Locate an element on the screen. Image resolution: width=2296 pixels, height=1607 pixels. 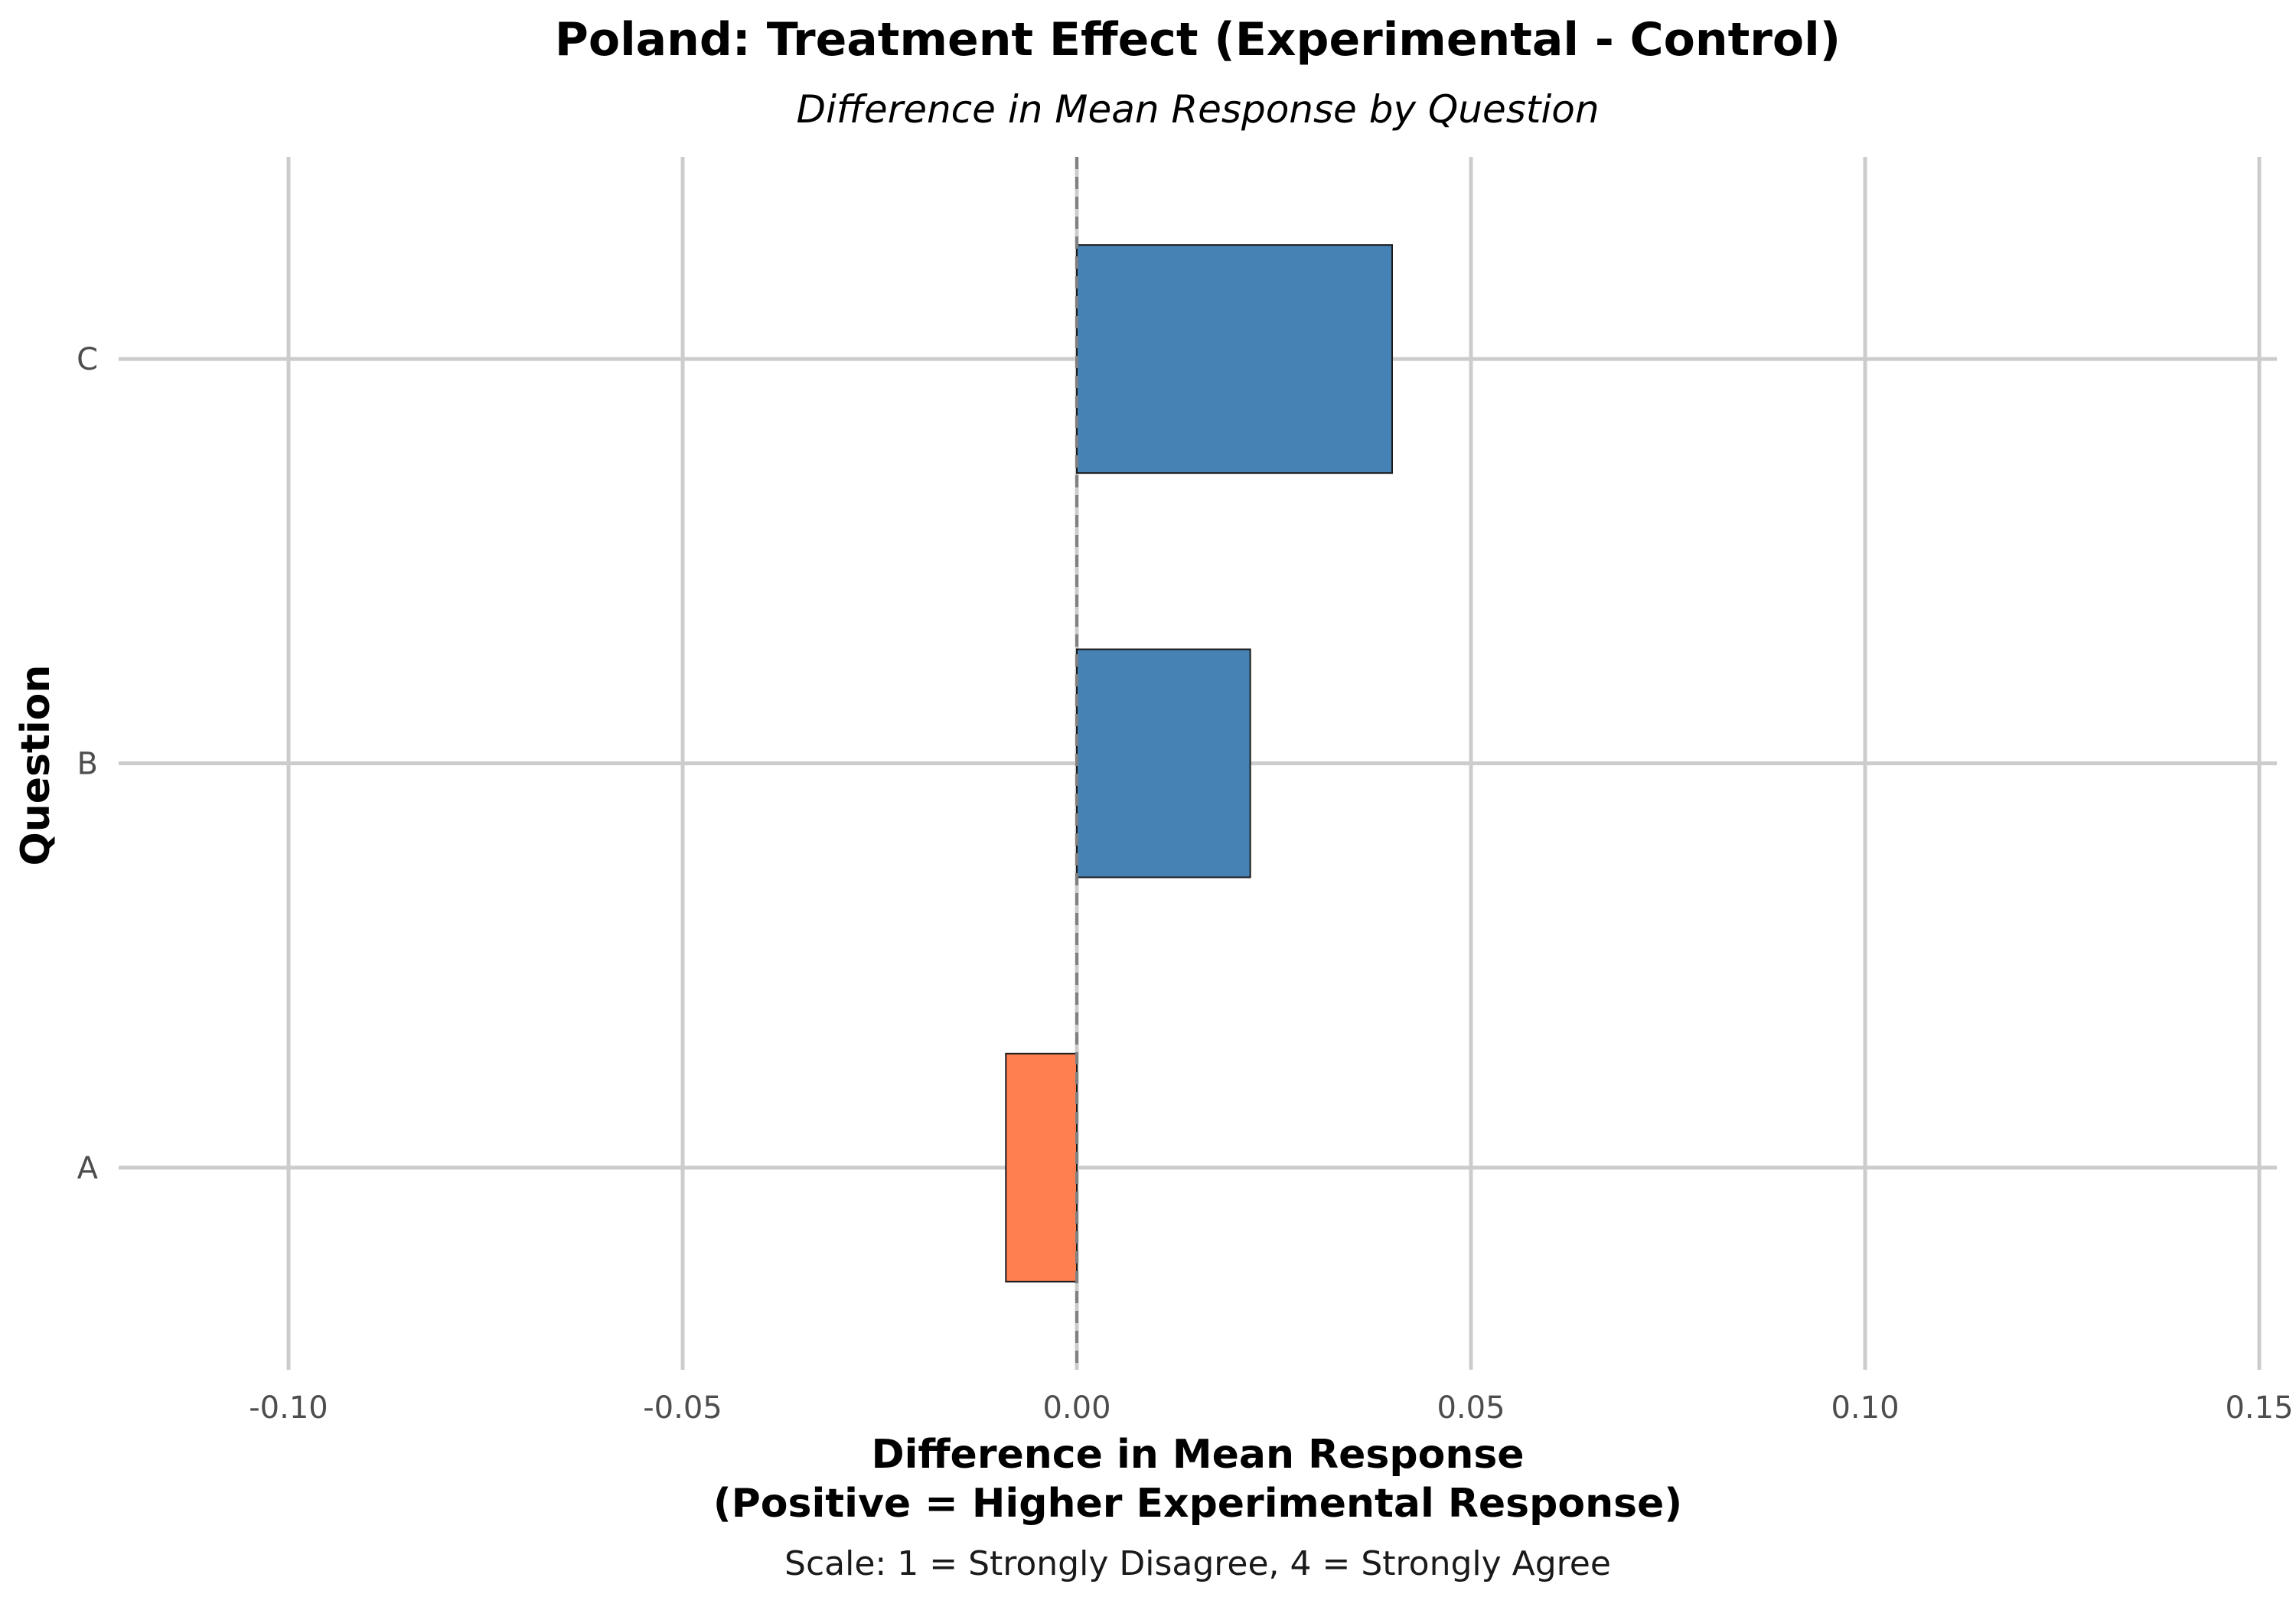
chart-subtitle: Difference in Mean Response by Question is located at coordinates (1197, 109).